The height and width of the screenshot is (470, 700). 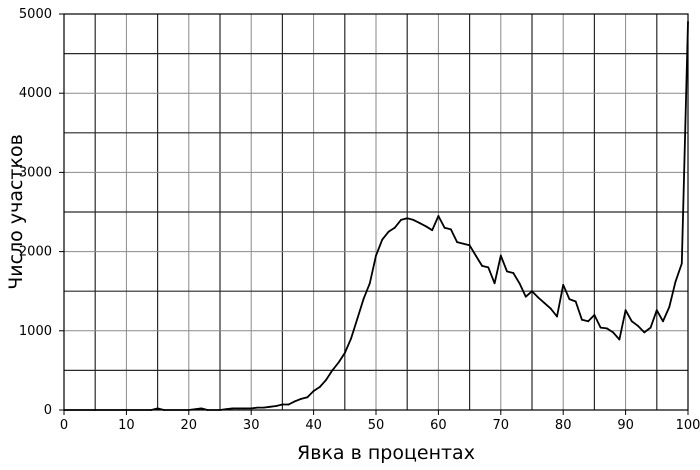 I want to click on x-tick-label: 70, so click(x=501, y=425).